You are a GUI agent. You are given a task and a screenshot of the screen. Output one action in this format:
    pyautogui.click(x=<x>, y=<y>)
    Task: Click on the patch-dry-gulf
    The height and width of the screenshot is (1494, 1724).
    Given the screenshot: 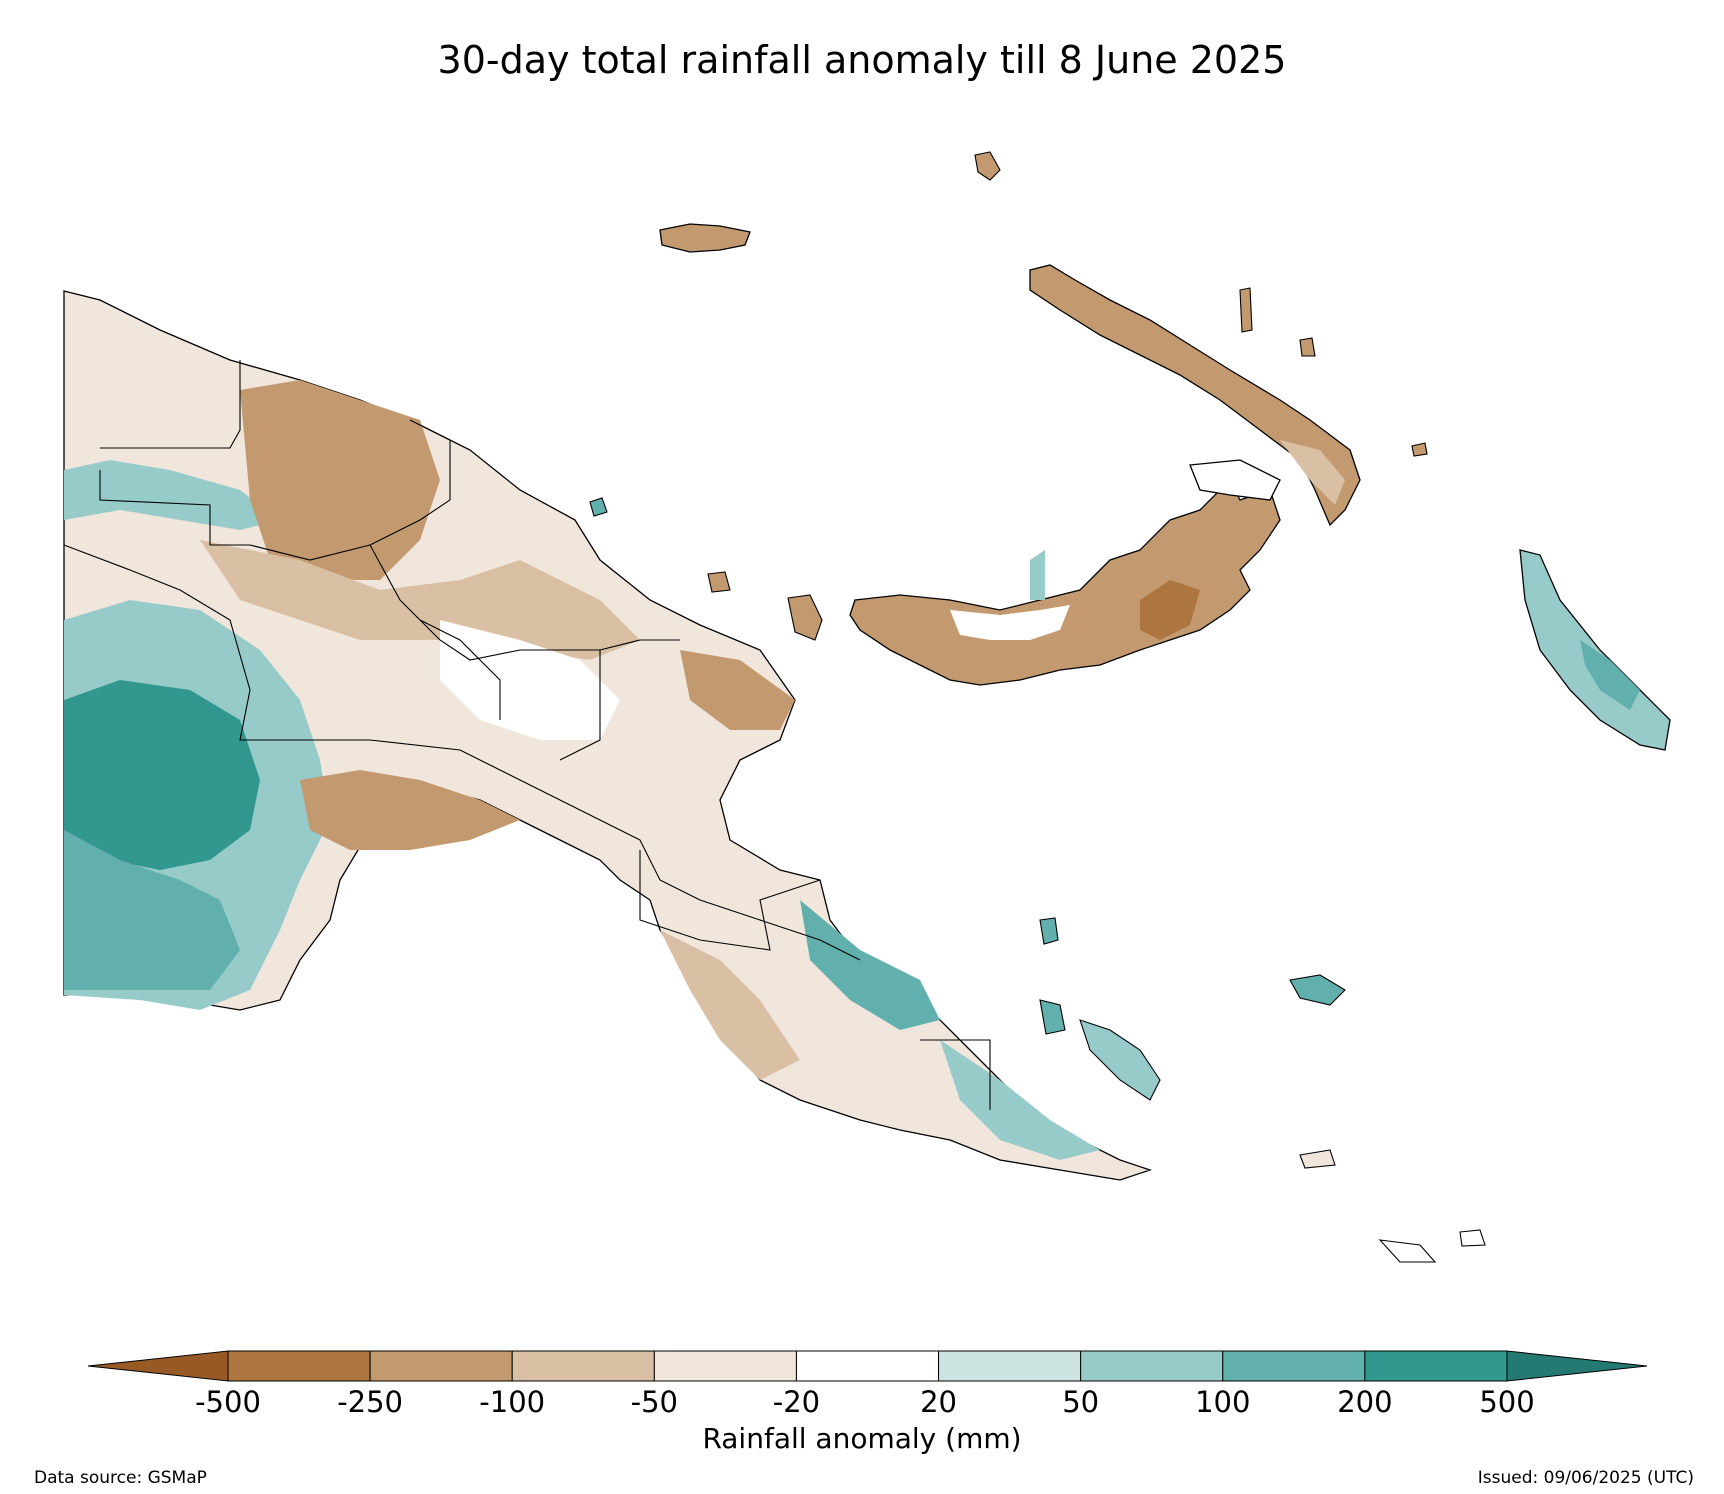 What is the action you would take?
    pyautogui.click(x=410, y=810)
    